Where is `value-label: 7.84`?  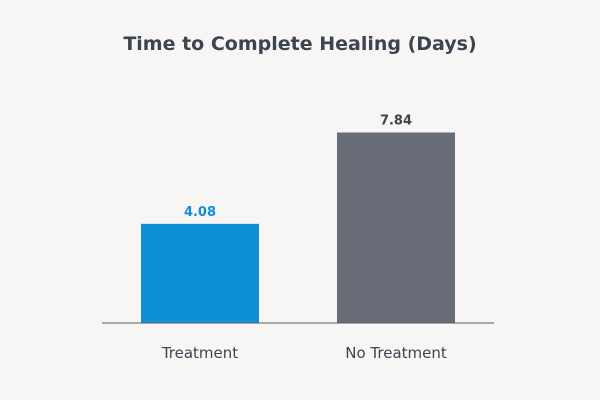
value-label: 7.84 is located at coordinates (396, 120).